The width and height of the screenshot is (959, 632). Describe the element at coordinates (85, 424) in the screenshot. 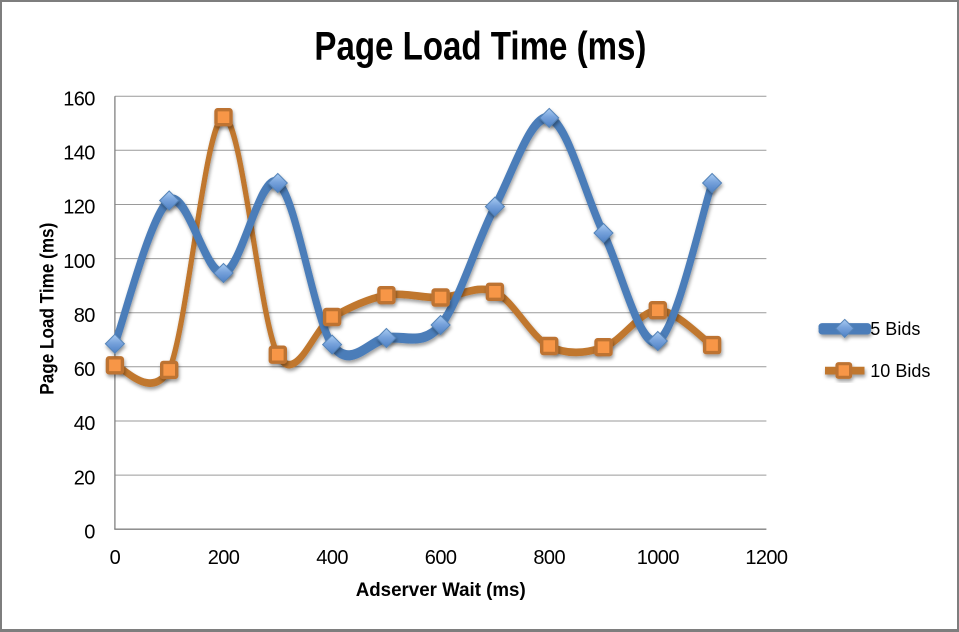

I see `svg-text: 40` at that location.